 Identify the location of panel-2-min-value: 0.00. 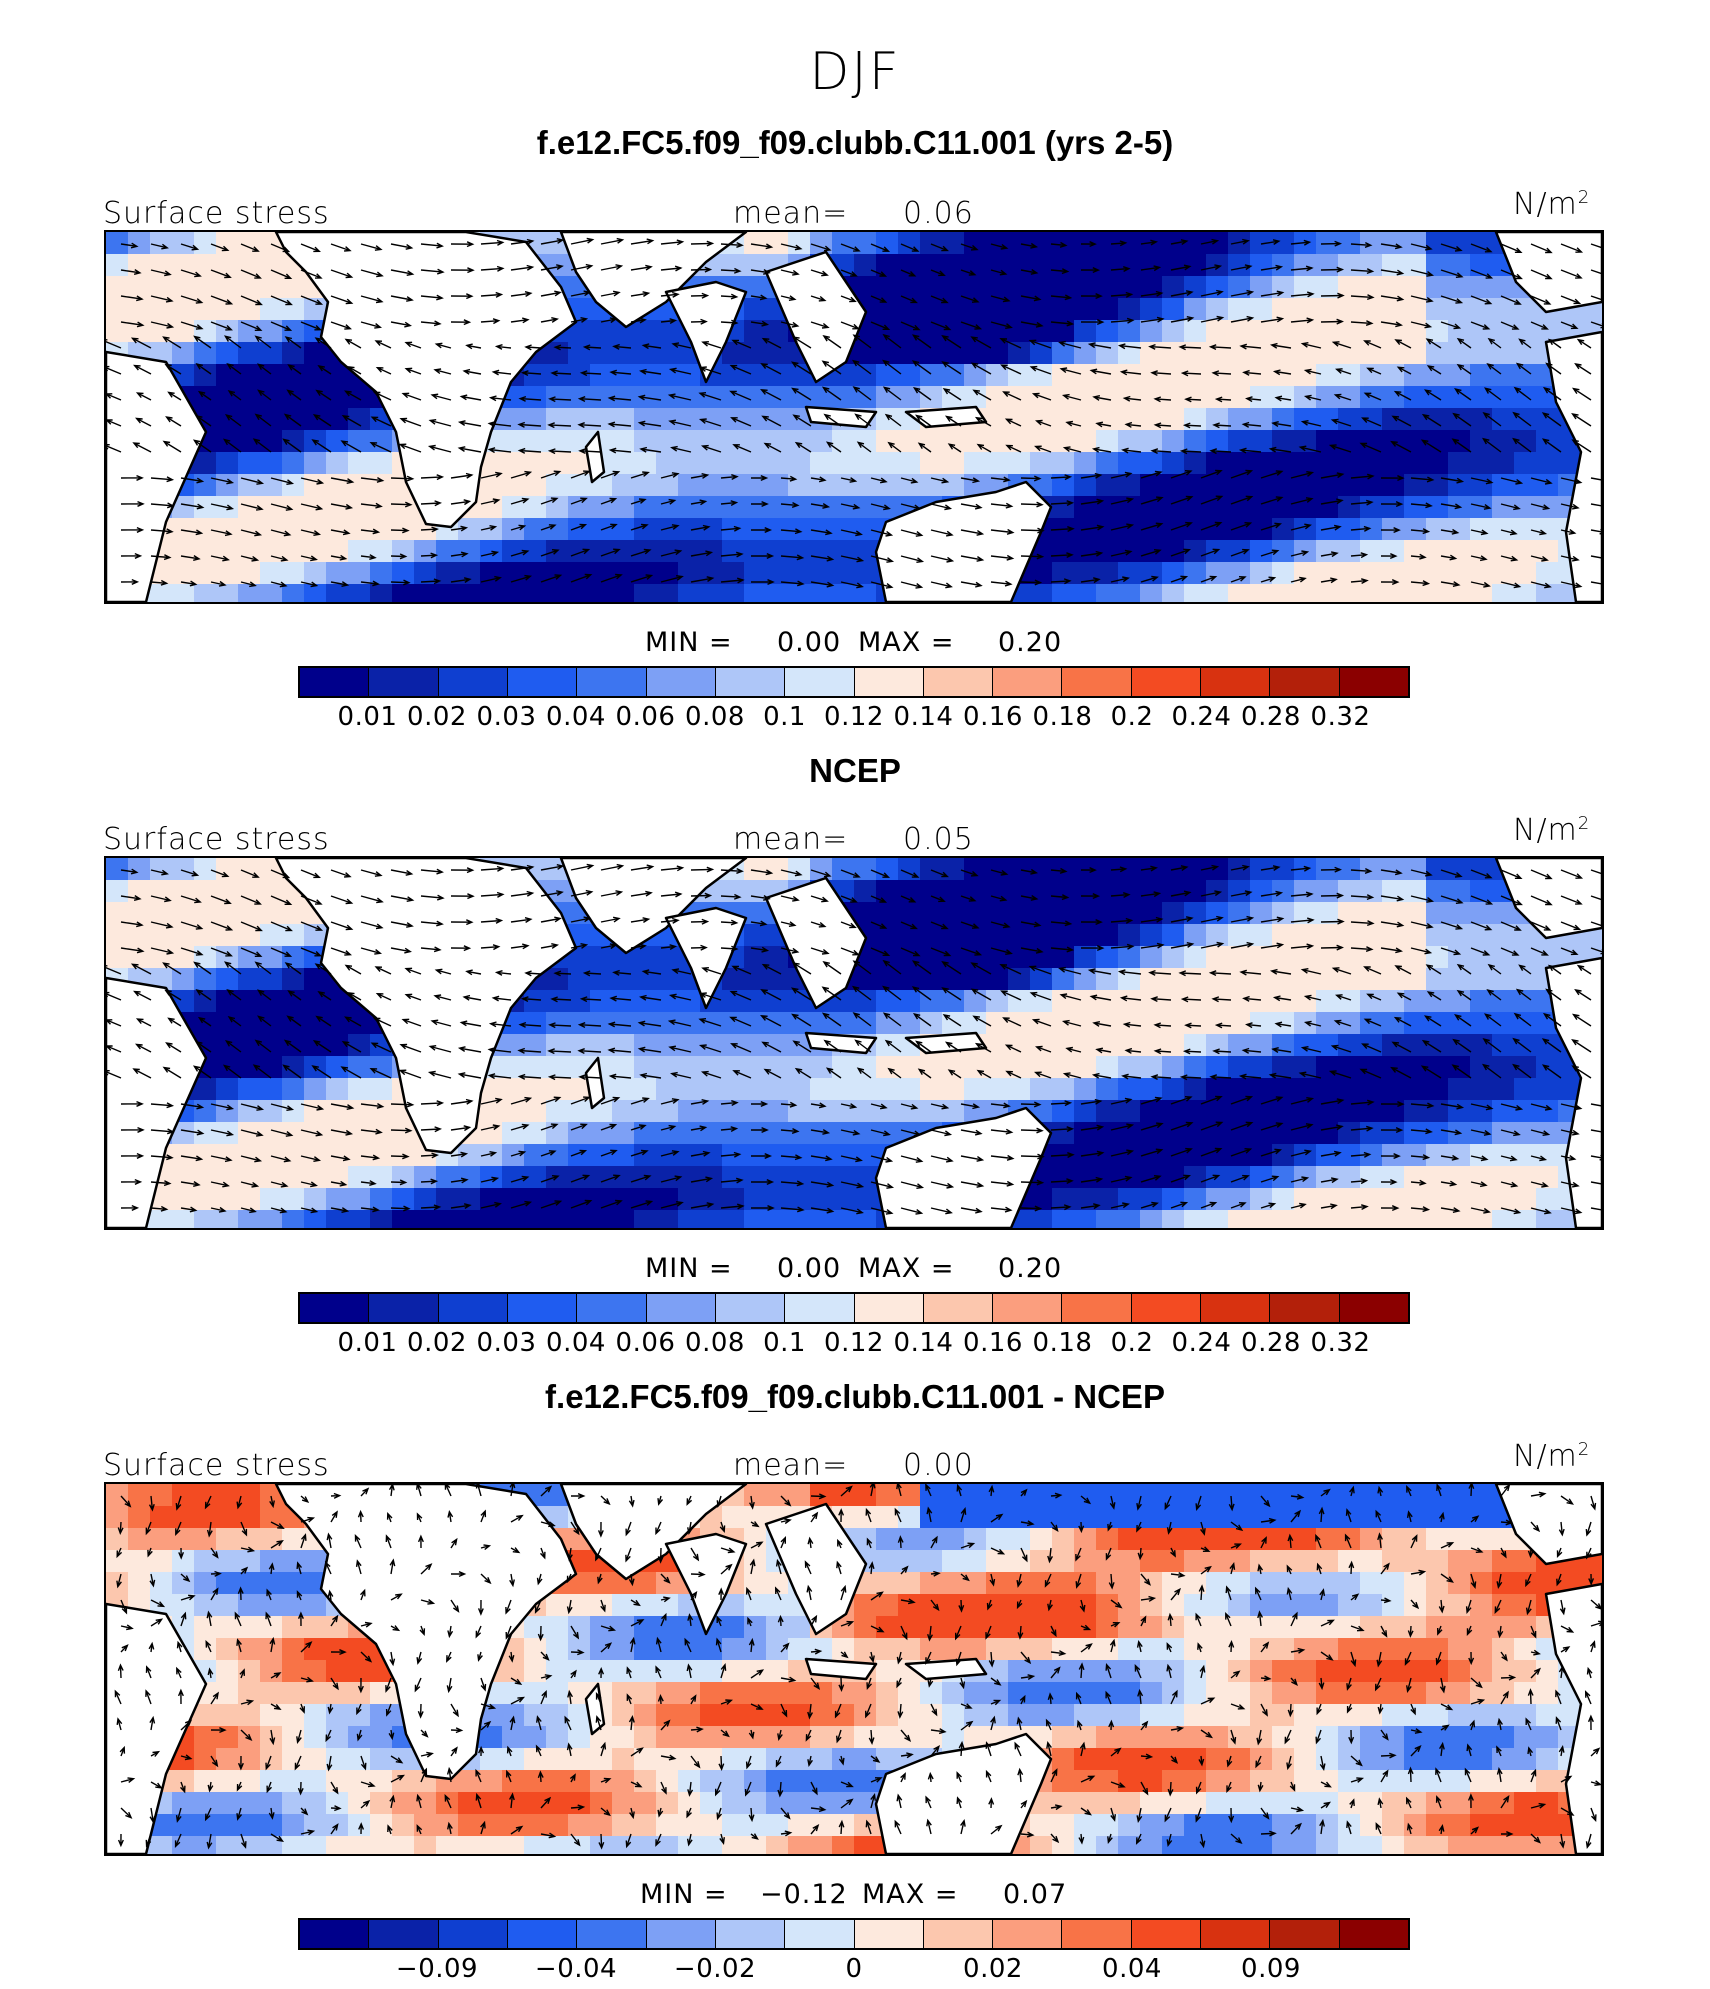
(809, 1268).